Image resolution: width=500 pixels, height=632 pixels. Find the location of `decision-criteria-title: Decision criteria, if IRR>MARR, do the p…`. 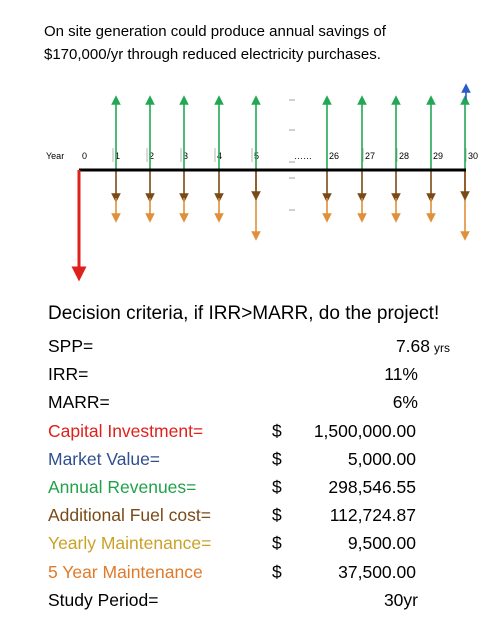

decision-criteria-title: Decision criteria, if IRR>MARR, do the p… is located at coordinates (244, 313).